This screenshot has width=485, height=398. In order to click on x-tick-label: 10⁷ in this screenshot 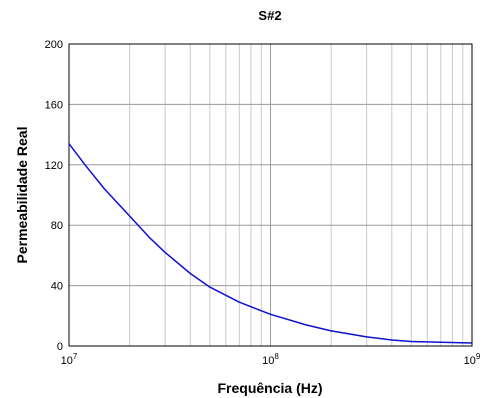, I will do `click(69, 359)`.